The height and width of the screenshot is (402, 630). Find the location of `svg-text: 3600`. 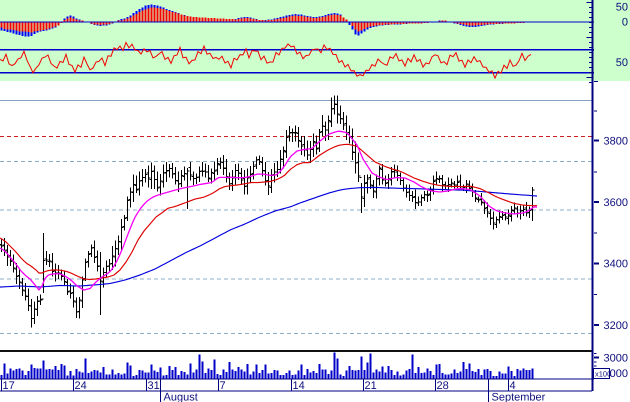

svg-text: 3600 is located at coordinates (616, 203).